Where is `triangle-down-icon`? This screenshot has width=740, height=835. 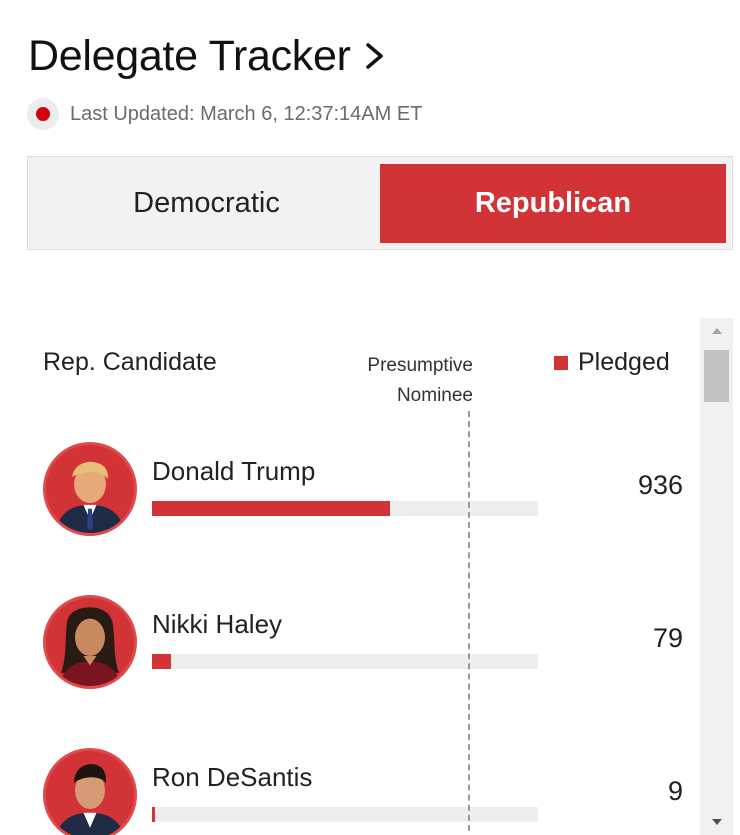 triangle-down-icon is located at coordinates (716, 822).